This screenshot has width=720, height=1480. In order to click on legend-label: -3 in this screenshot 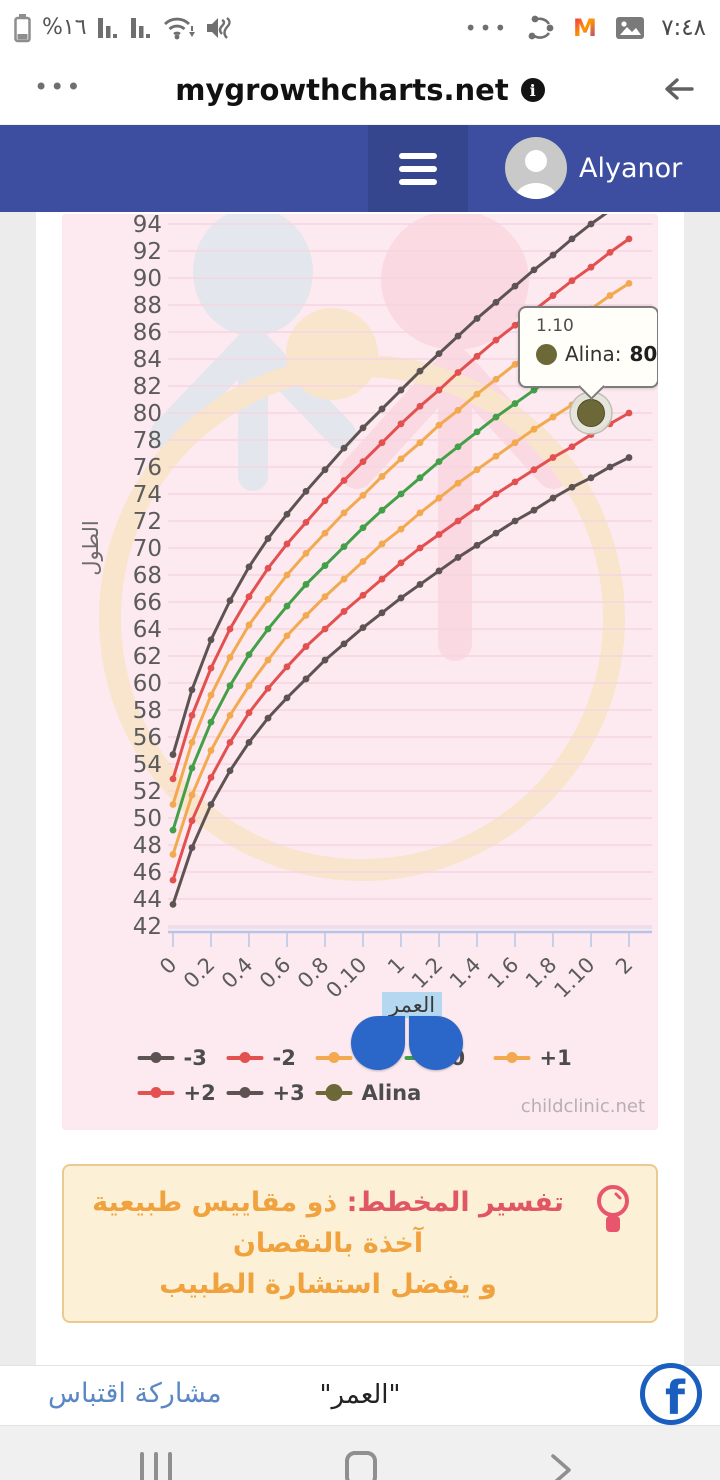, I will do `click(195, 1057)`.